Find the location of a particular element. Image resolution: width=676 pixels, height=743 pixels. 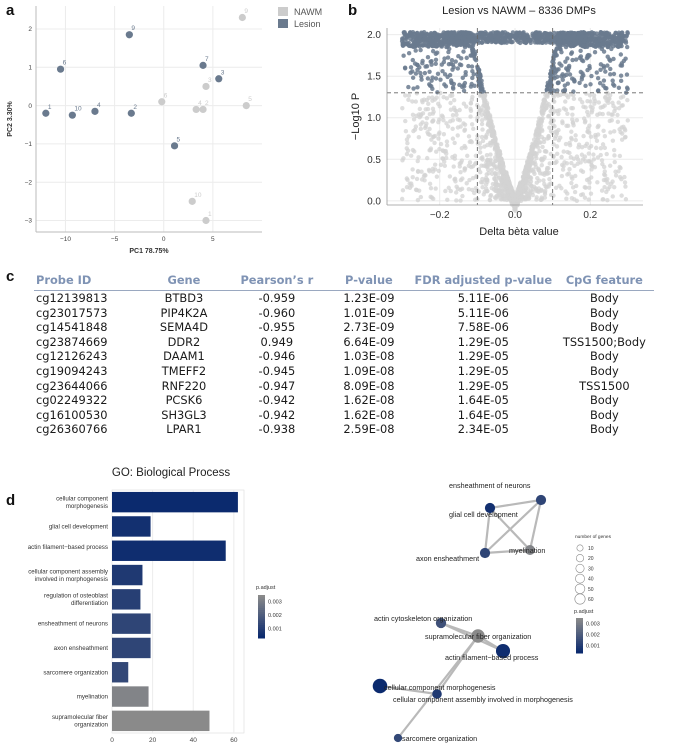

table-cell: cg23017573 is located at coordinates (72, 312).